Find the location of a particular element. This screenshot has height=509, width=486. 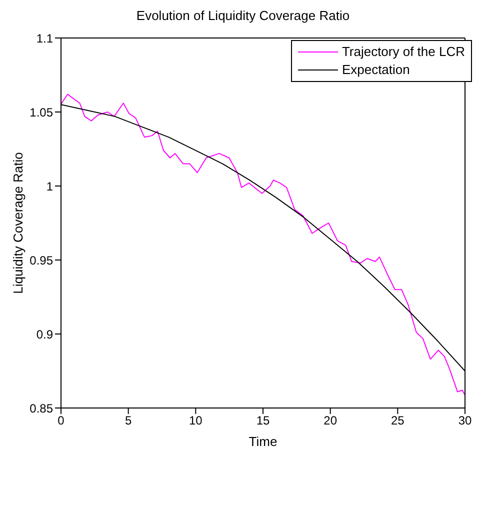

legend-label: Trajectory of the LCR is located at coordinates (403, 52).